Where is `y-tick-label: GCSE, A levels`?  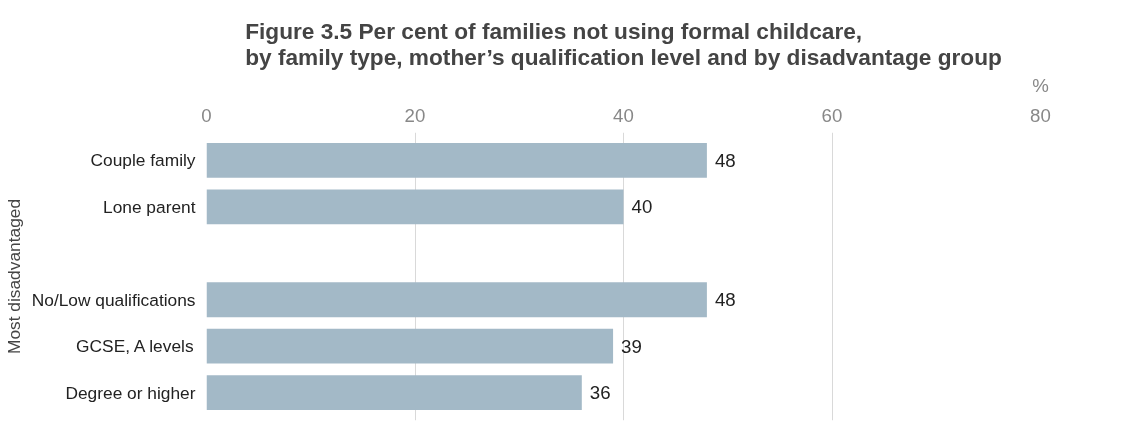 y-tick-label: GCSE, A levels is located at coordinates (135, 346).